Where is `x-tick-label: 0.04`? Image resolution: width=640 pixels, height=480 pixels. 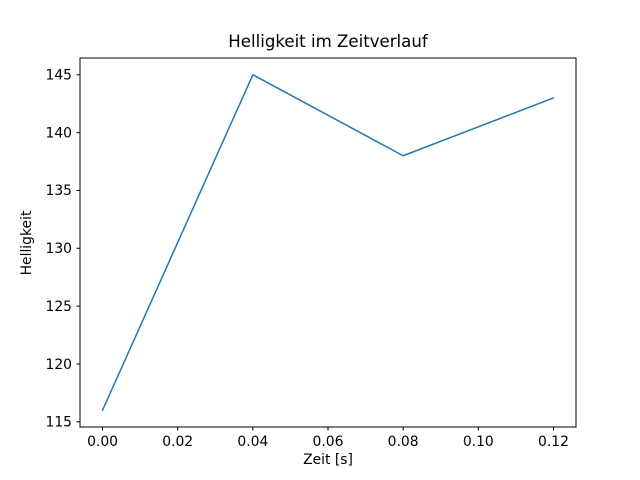 x-tick-label: 0.04 is located at coordinates (252, 442).